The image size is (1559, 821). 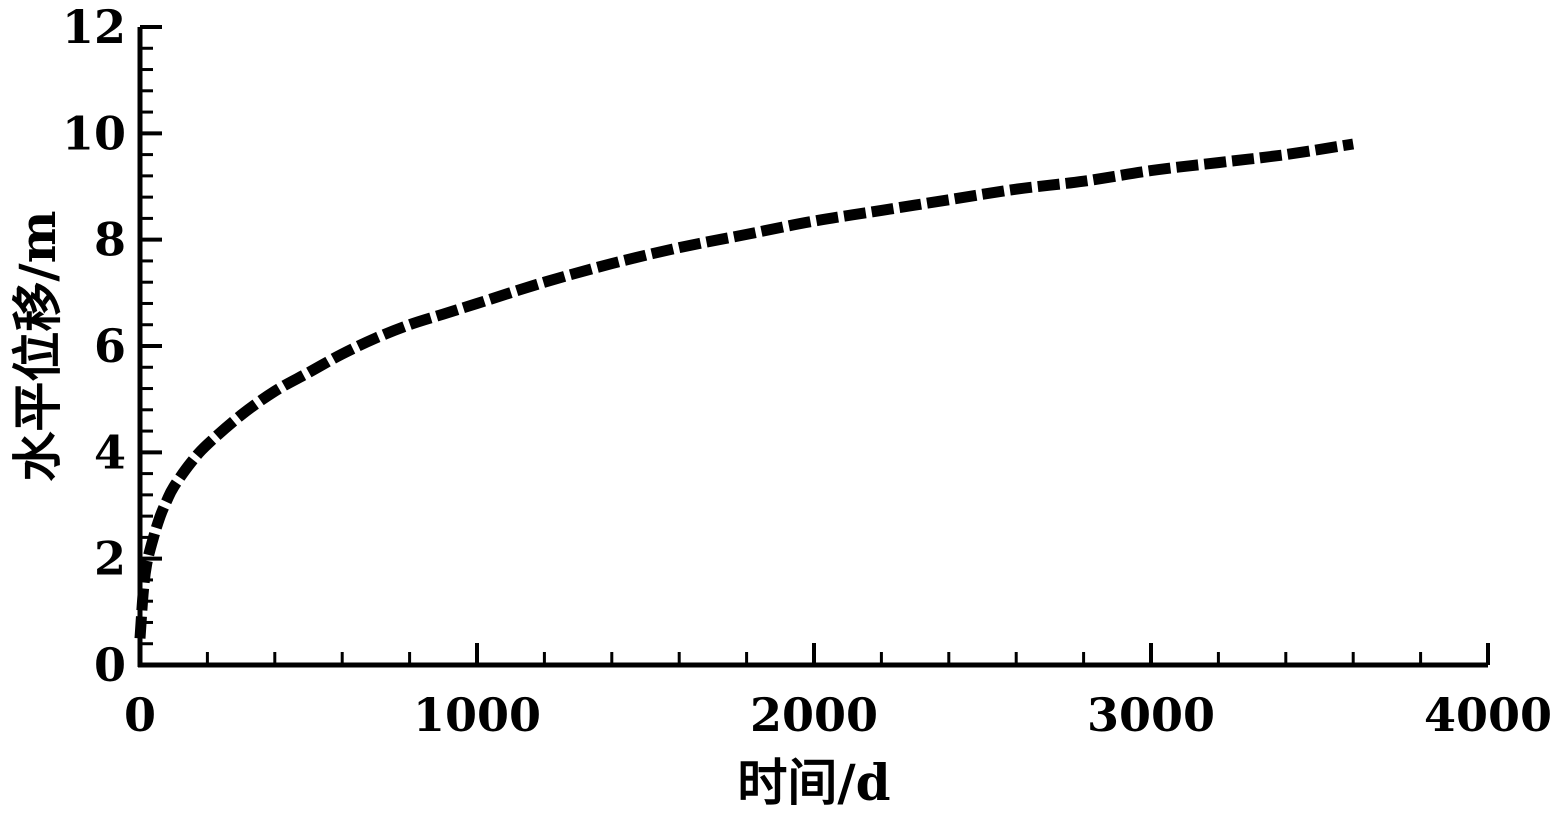 What do you see at coordinates (140, 715) in the screenshot?
I see `x-tick-label: 0` at bounding box center [140, 715].